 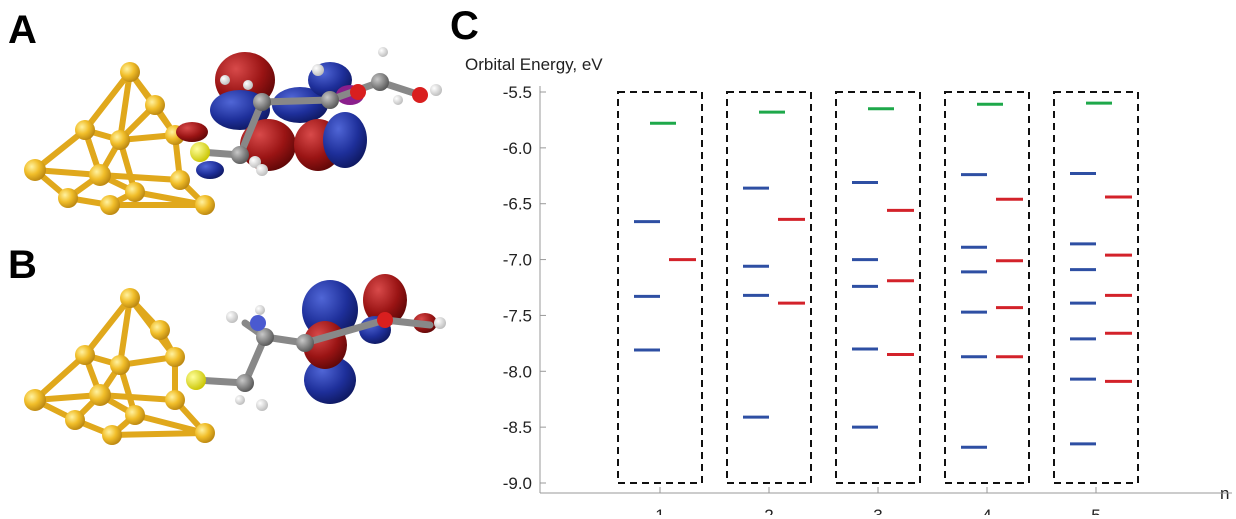 What do you see at coordinates (517, 371) in the screenshot?
I see `y-tick-label: -8.0` at bounding box center [517, 371].